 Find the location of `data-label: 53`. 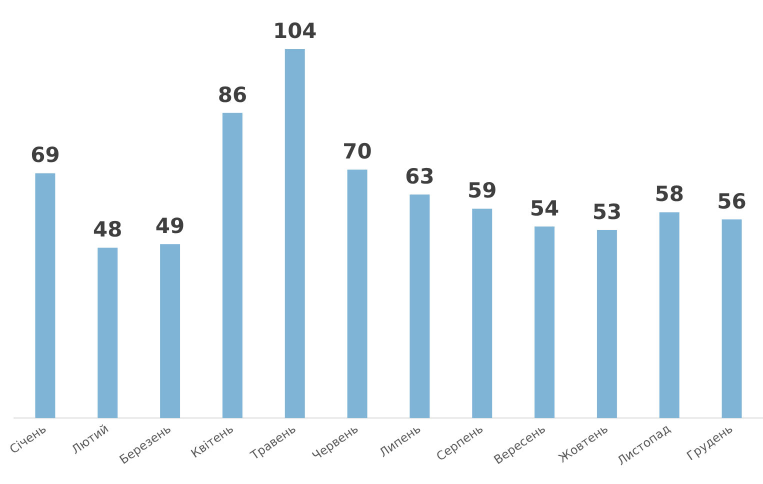

data-label: 53 is located at coordinates (607, 212).